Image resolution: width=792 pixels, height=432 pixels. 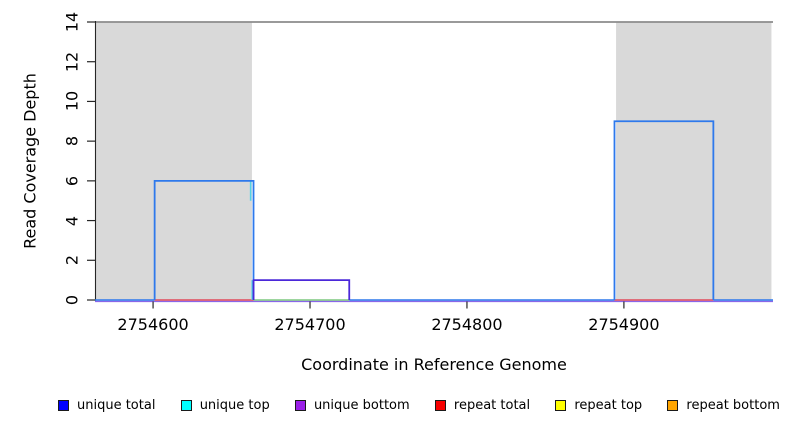 I want to click on y-tick-label: 6, so click(x=72, y=180).